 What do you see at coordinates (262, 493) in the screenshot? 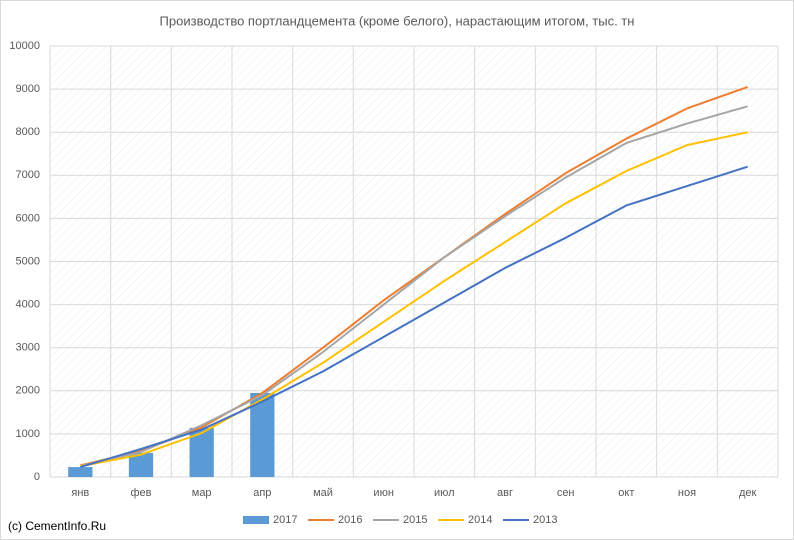
I see `x-tick-label: апр` at bounding box center [262, 493].